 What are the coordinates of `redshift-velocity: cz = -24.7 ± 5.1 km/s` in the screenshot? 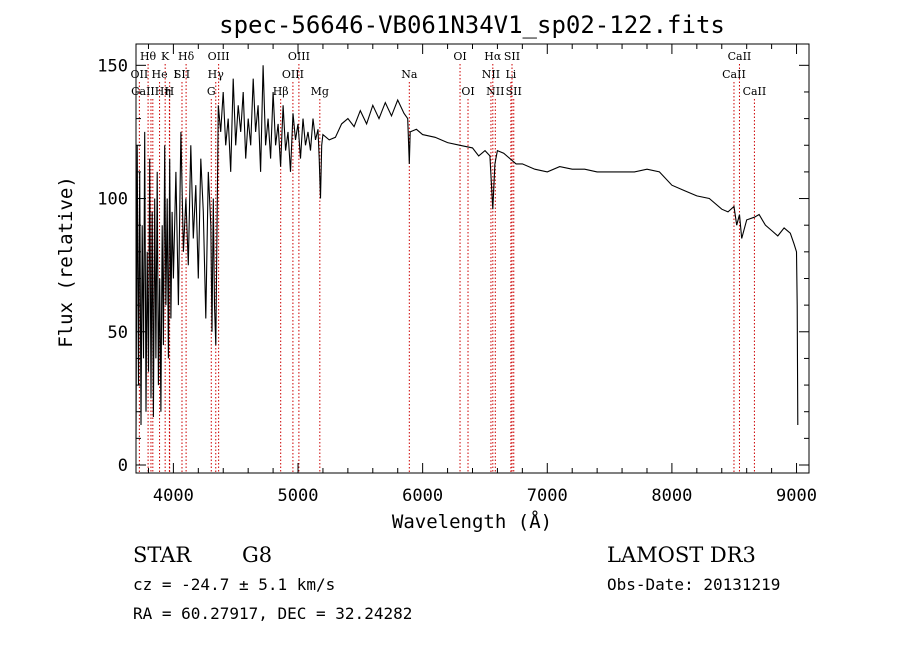 It's located at (234, 584).